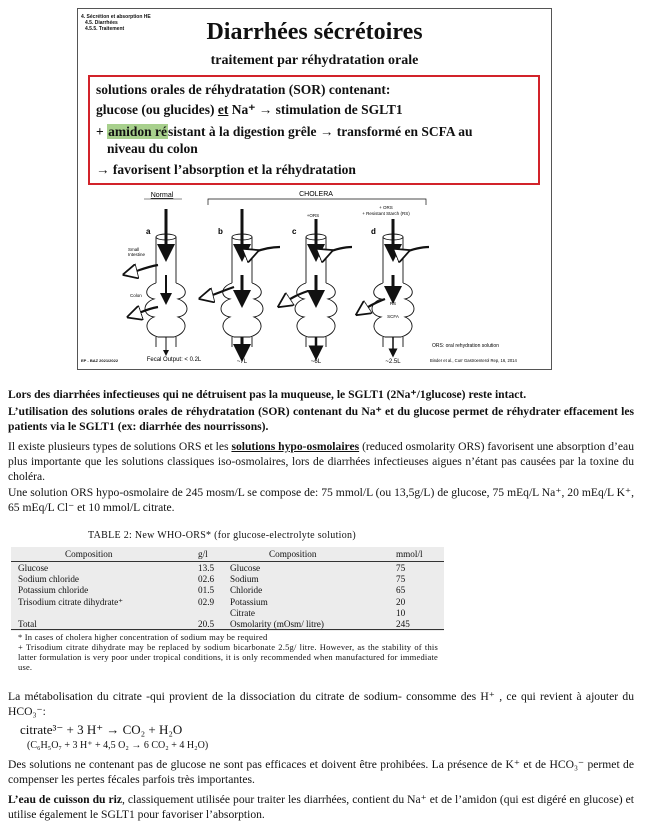 The height and width of the screenshot is (823, 650). I want to click on figure-legend: ORS: oral rehydration solution, so click(465, 346).